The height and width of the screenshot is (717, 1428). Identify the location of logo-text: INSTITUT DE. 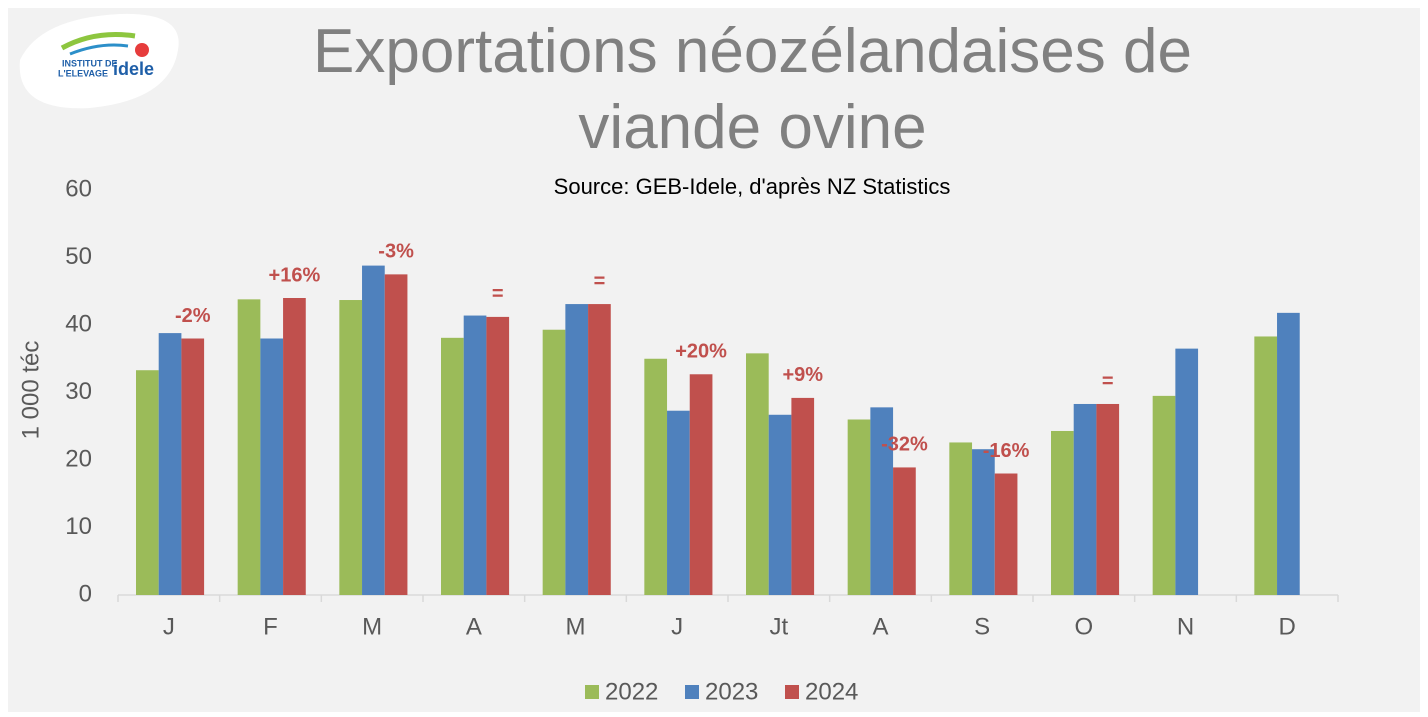
(90, 63).